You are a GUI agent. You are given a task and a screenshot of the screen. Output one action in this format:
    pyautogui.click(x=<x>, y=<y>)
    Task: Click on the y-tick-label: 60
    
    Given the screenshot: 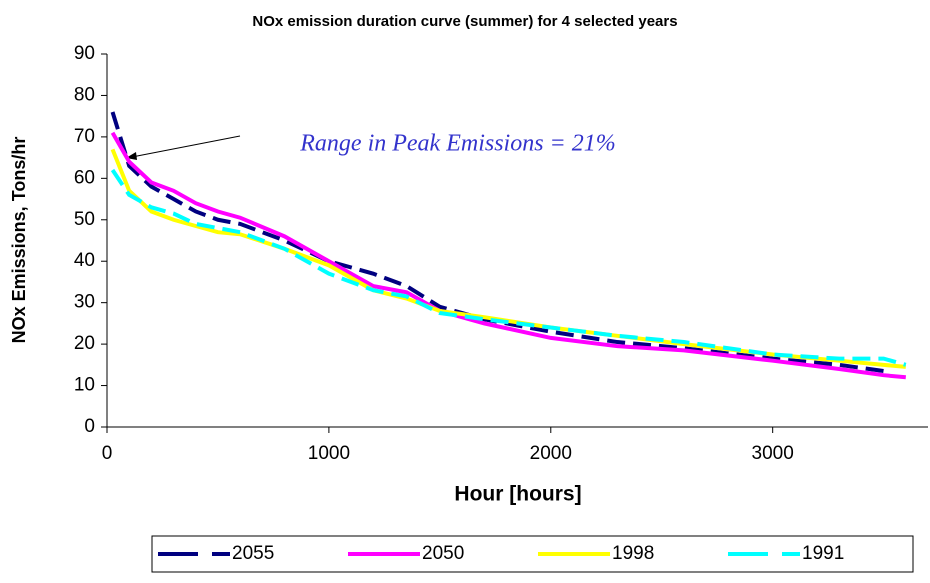 What is the action you would take?
    pyautogui.click(x=84, y=177)
    